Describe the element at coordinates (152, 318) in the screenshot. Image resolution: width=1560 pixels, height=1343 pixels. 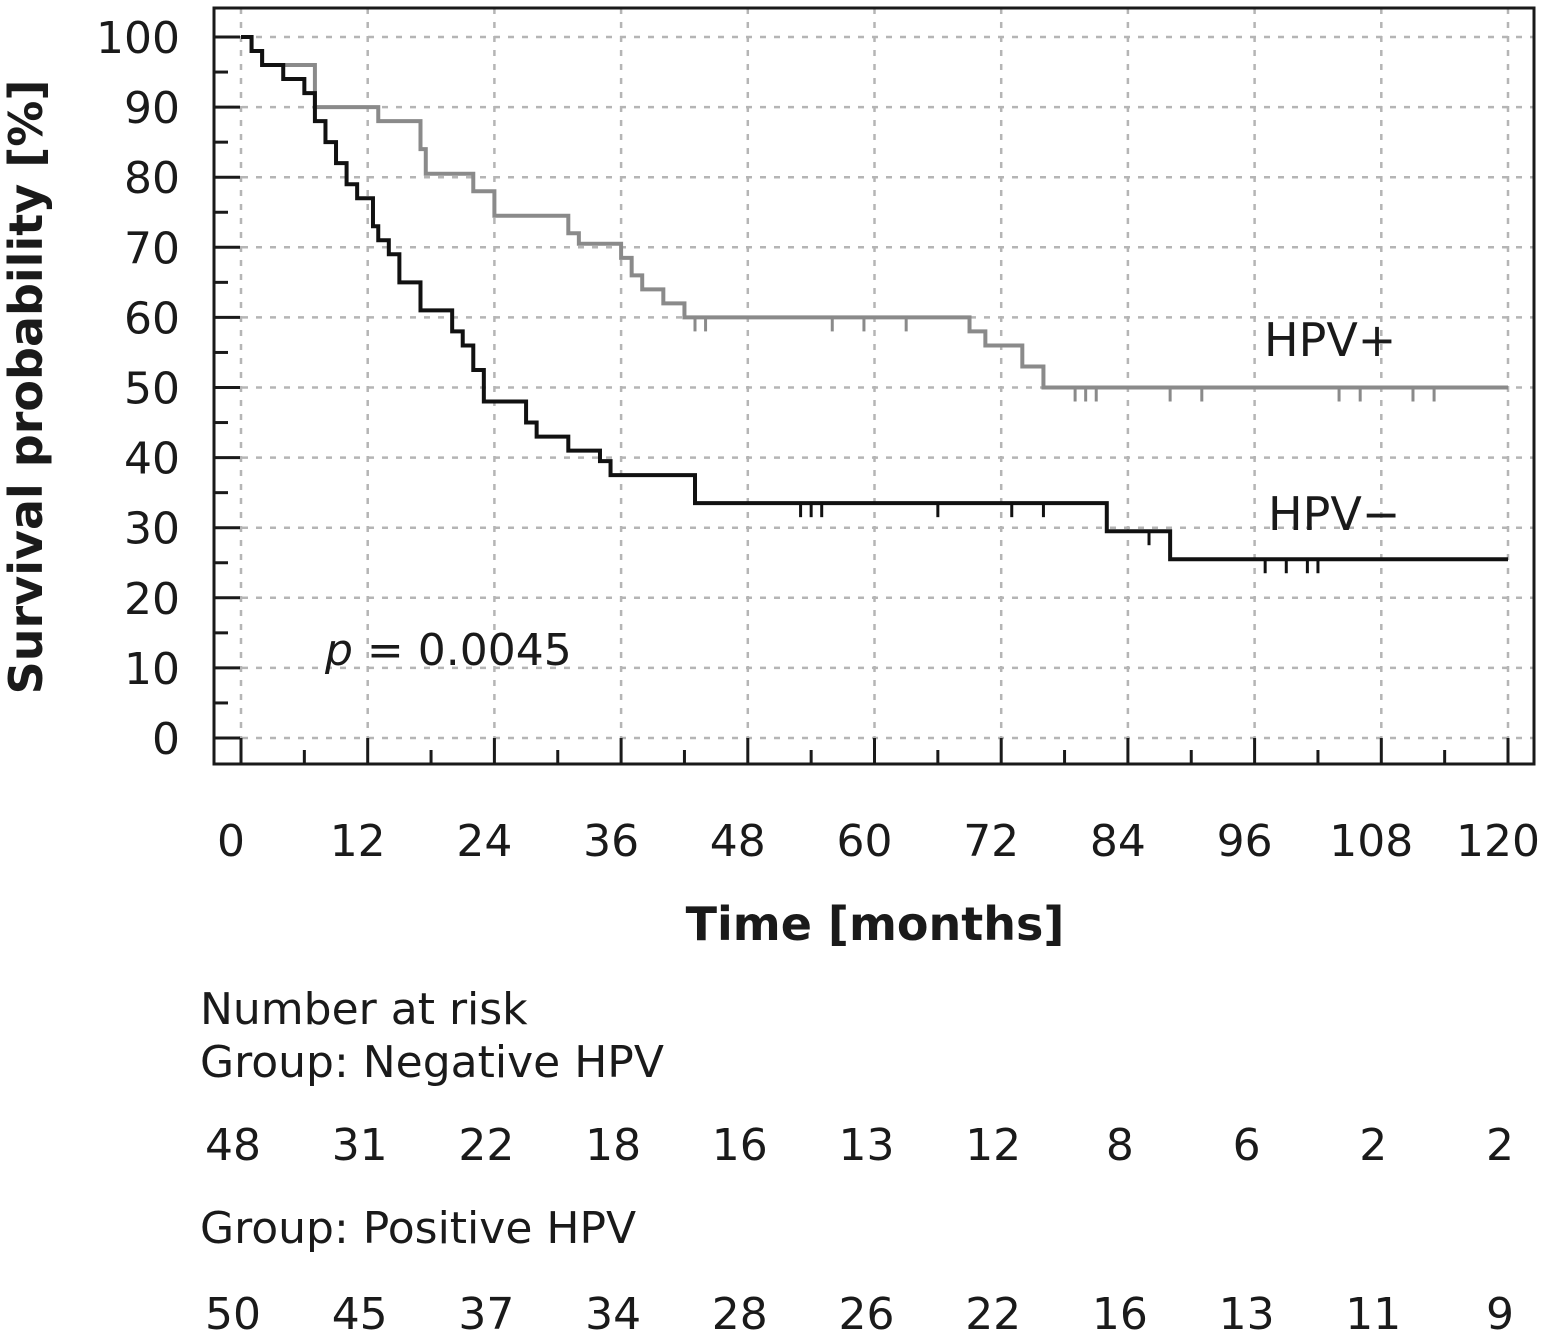
I see `y-tick-label: 60` at that location.